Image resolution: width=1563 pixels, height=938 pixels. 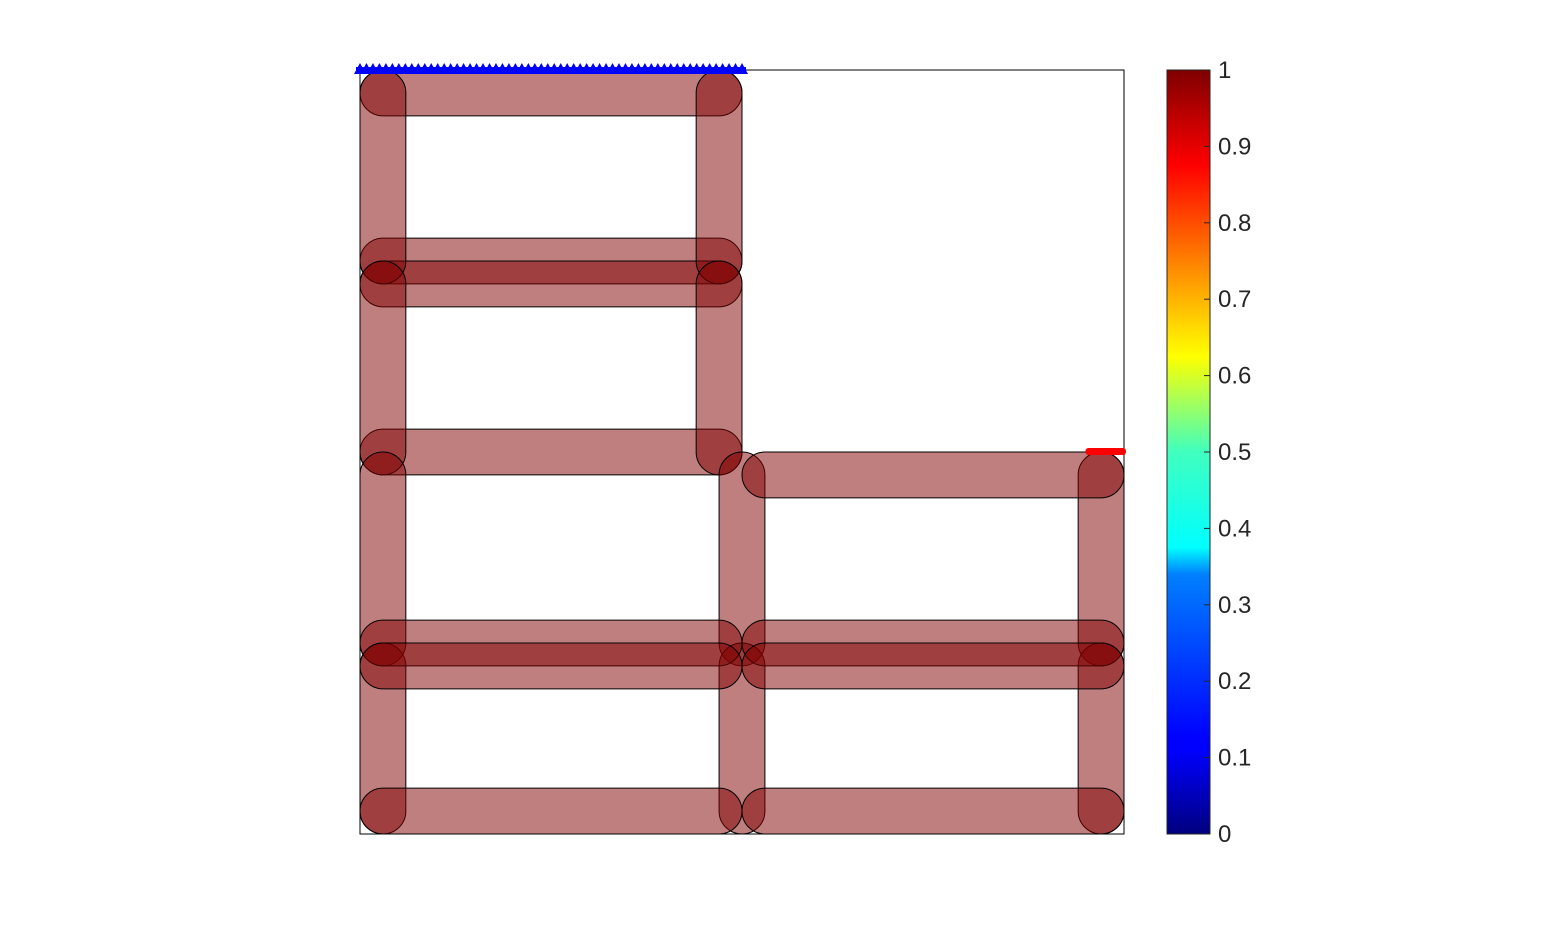 I want to click on fixed-support-markers, so click(x=551, y=68).